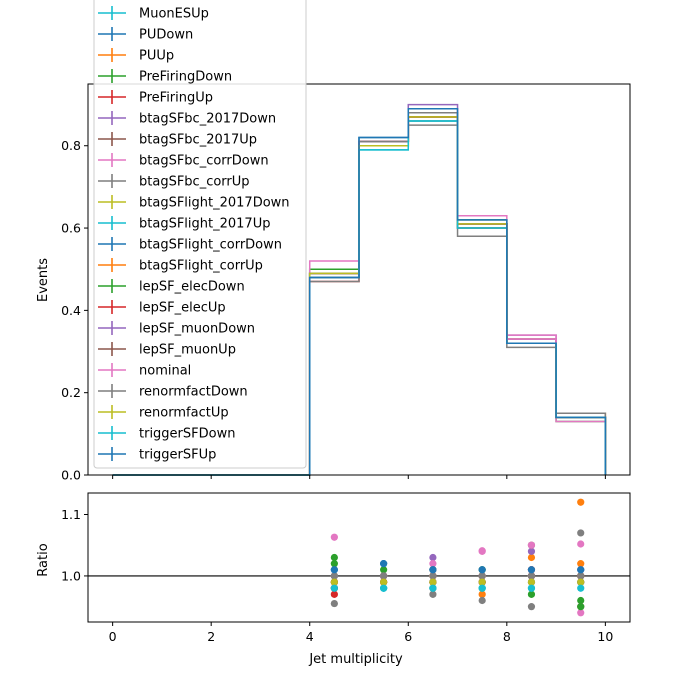 Image resolution: width=700 pixels, height=700 pixels. What do you see at coordinates (71, 575) in the screenshot?
I see `ratio-y-tick-label: 1.0` at bounding box center [71, 575].